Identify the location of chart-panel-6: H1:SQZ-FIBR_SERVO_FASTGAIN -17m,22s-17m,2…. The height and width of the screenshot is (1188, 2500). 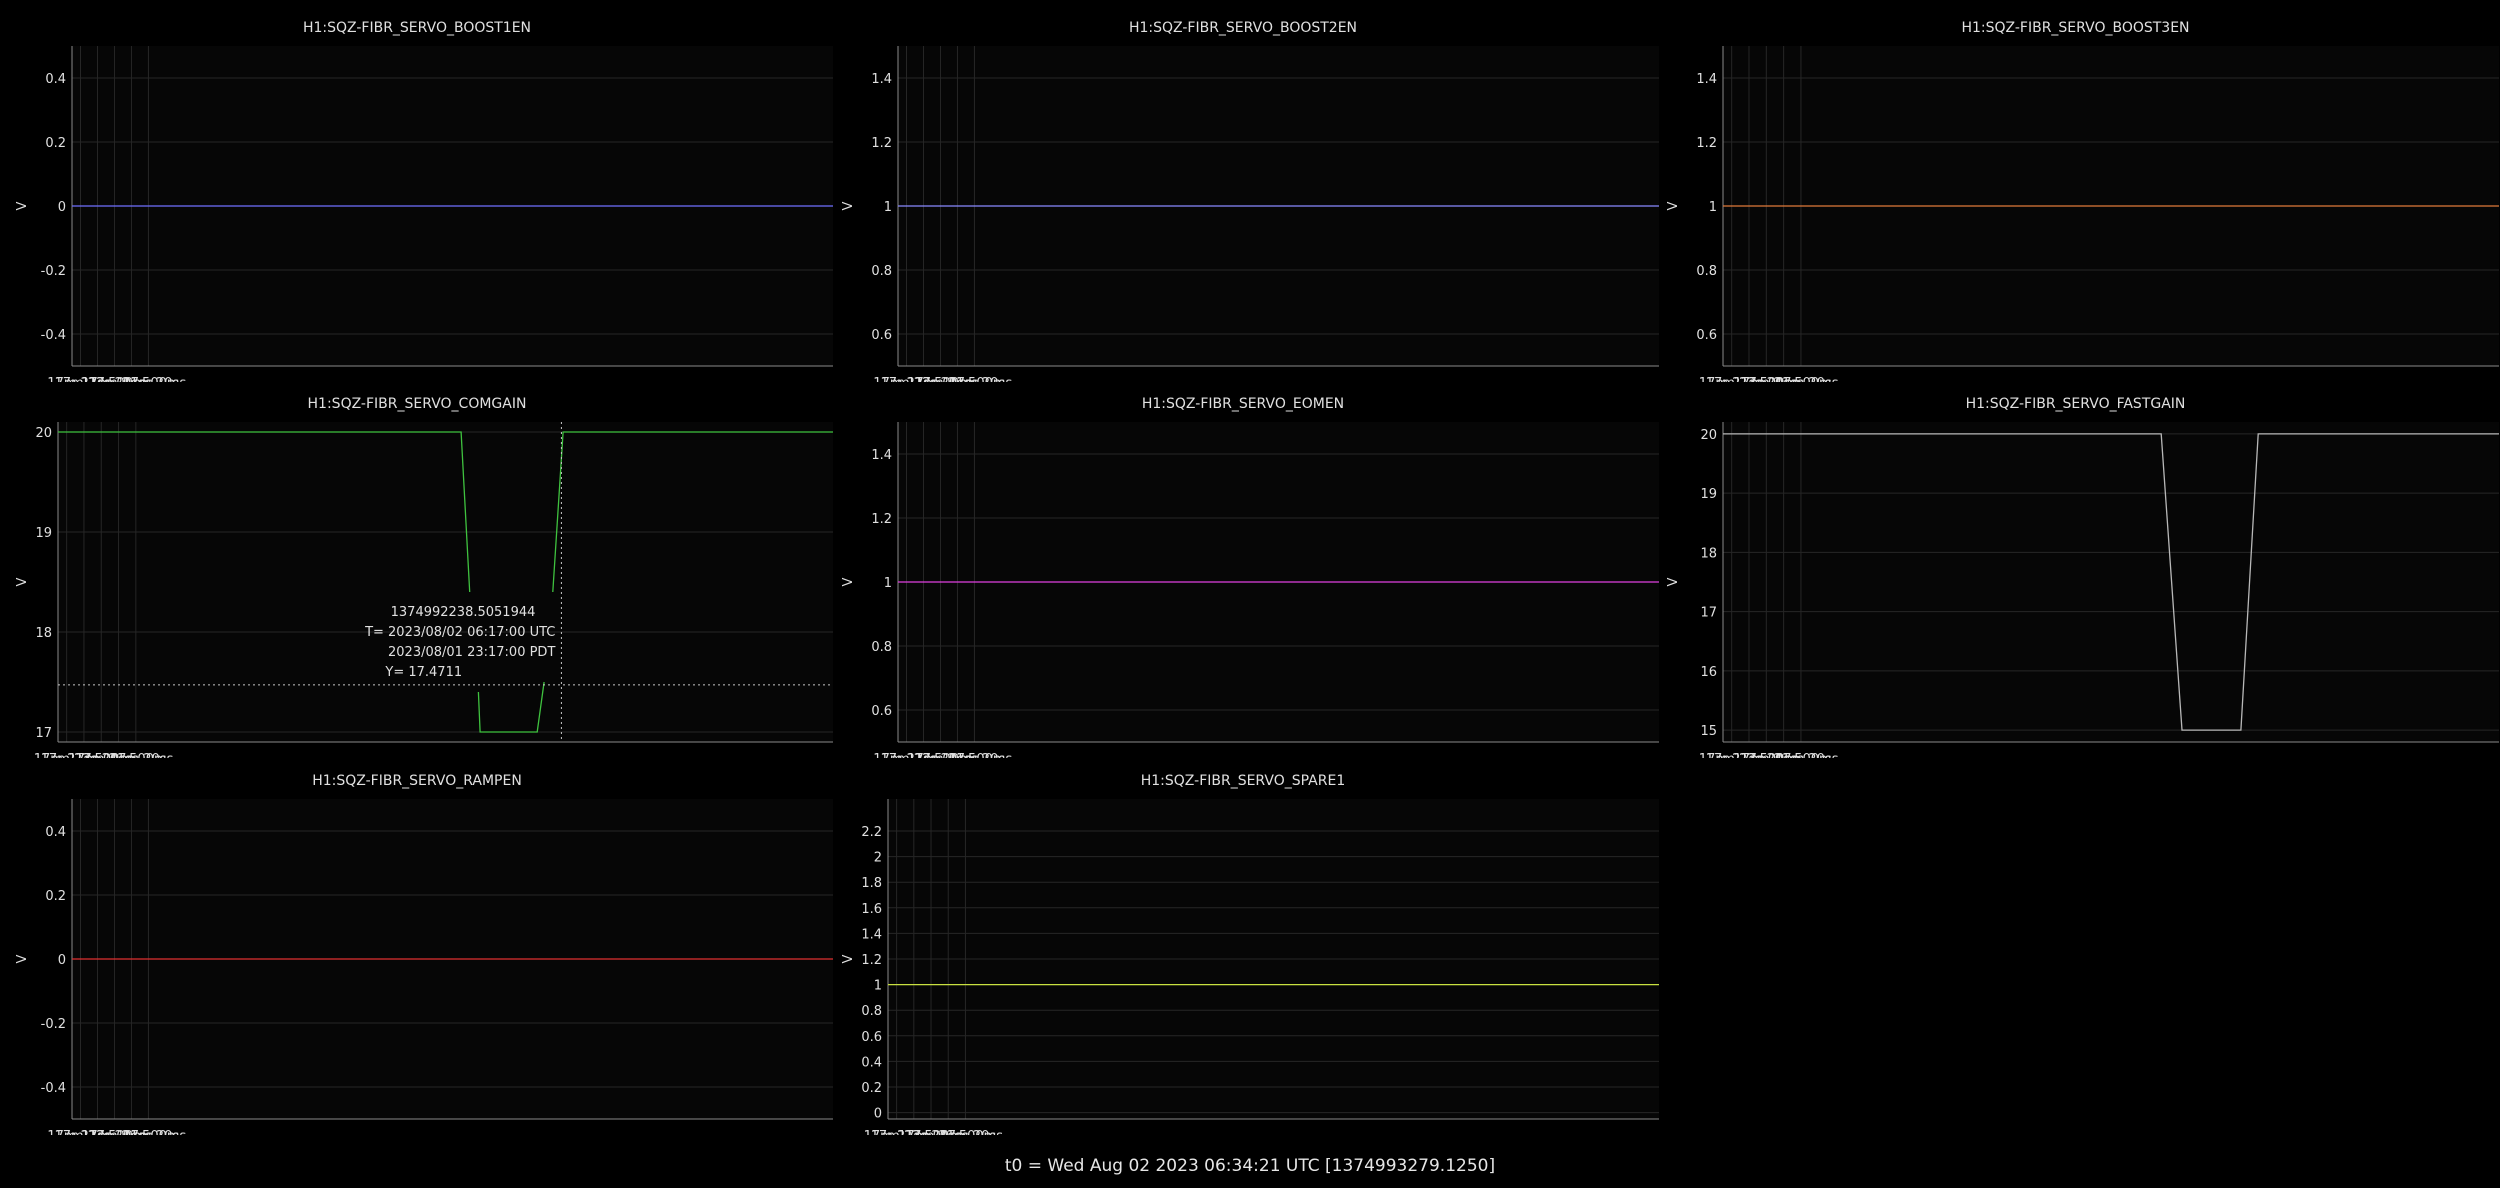
(2075, 573).